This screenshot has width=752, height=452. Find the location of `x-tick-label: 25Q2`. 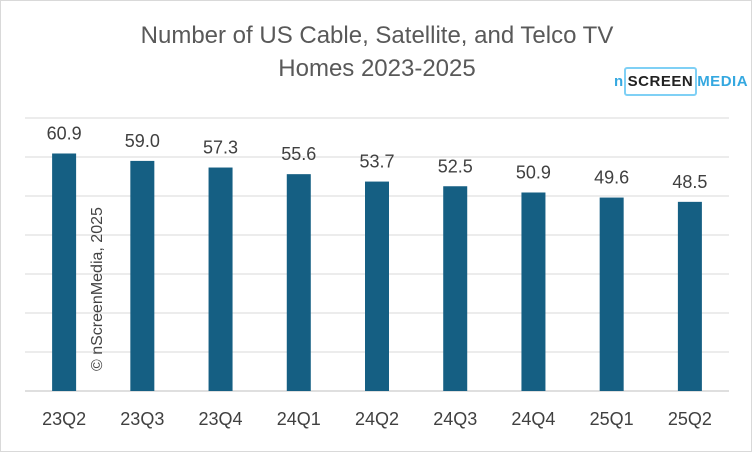

x-tick-label: 25Q2 is located at coordinates (690, 419).